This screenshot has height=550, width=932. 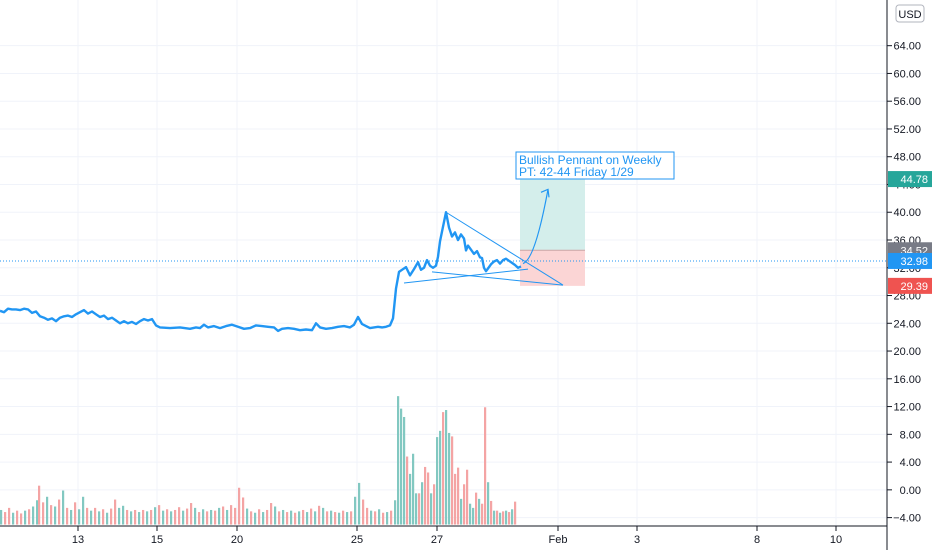 I want to click on y-tick-label: 12.00, so click(x=907, y=408).